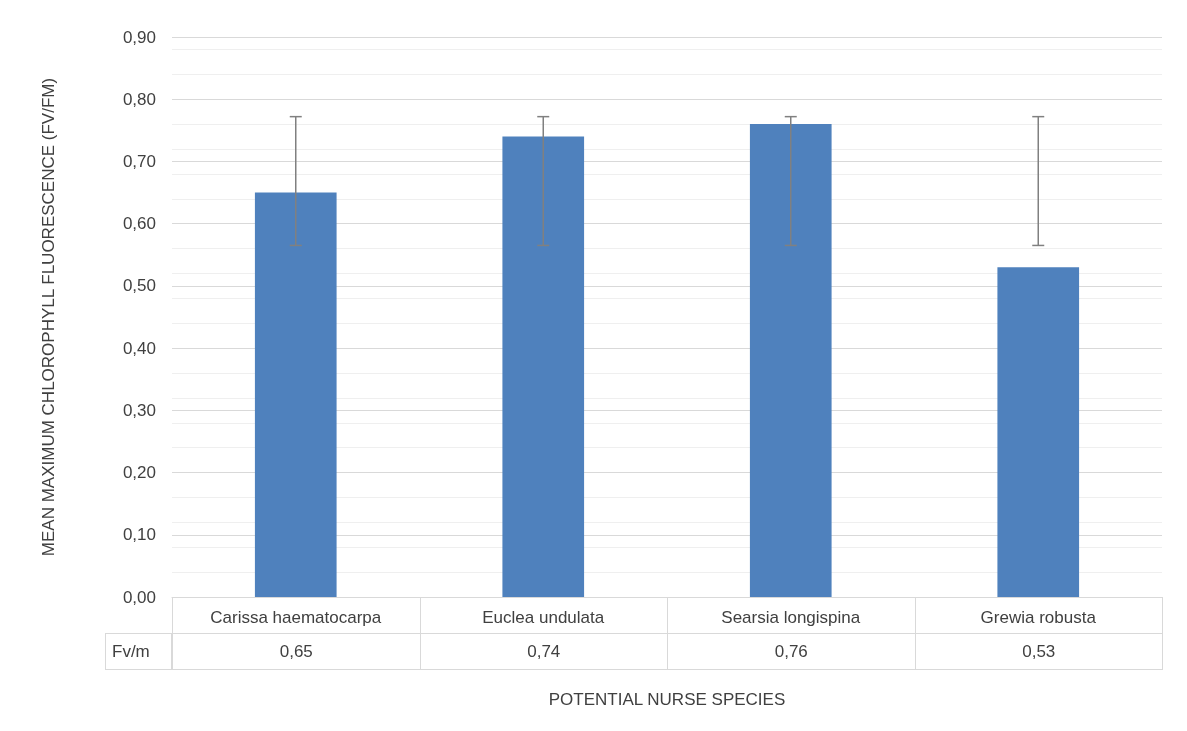  What do you see at coordinates (667, 699) in the screenshot?
I see `x-axis-title: POTENTIAL NURSE SPECIES` at bounding box center [667, 699].